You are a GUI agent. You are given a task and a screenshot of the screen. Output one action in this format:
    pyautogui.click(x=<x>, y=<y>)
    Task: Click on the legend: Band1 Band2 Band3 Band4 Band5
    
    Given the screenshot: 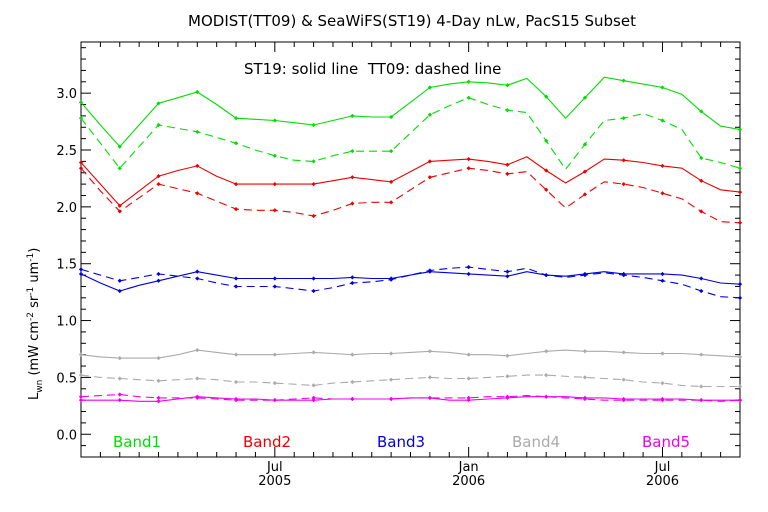 What is the action you would take?
    pyautogui.click(x=401, y=442)
    